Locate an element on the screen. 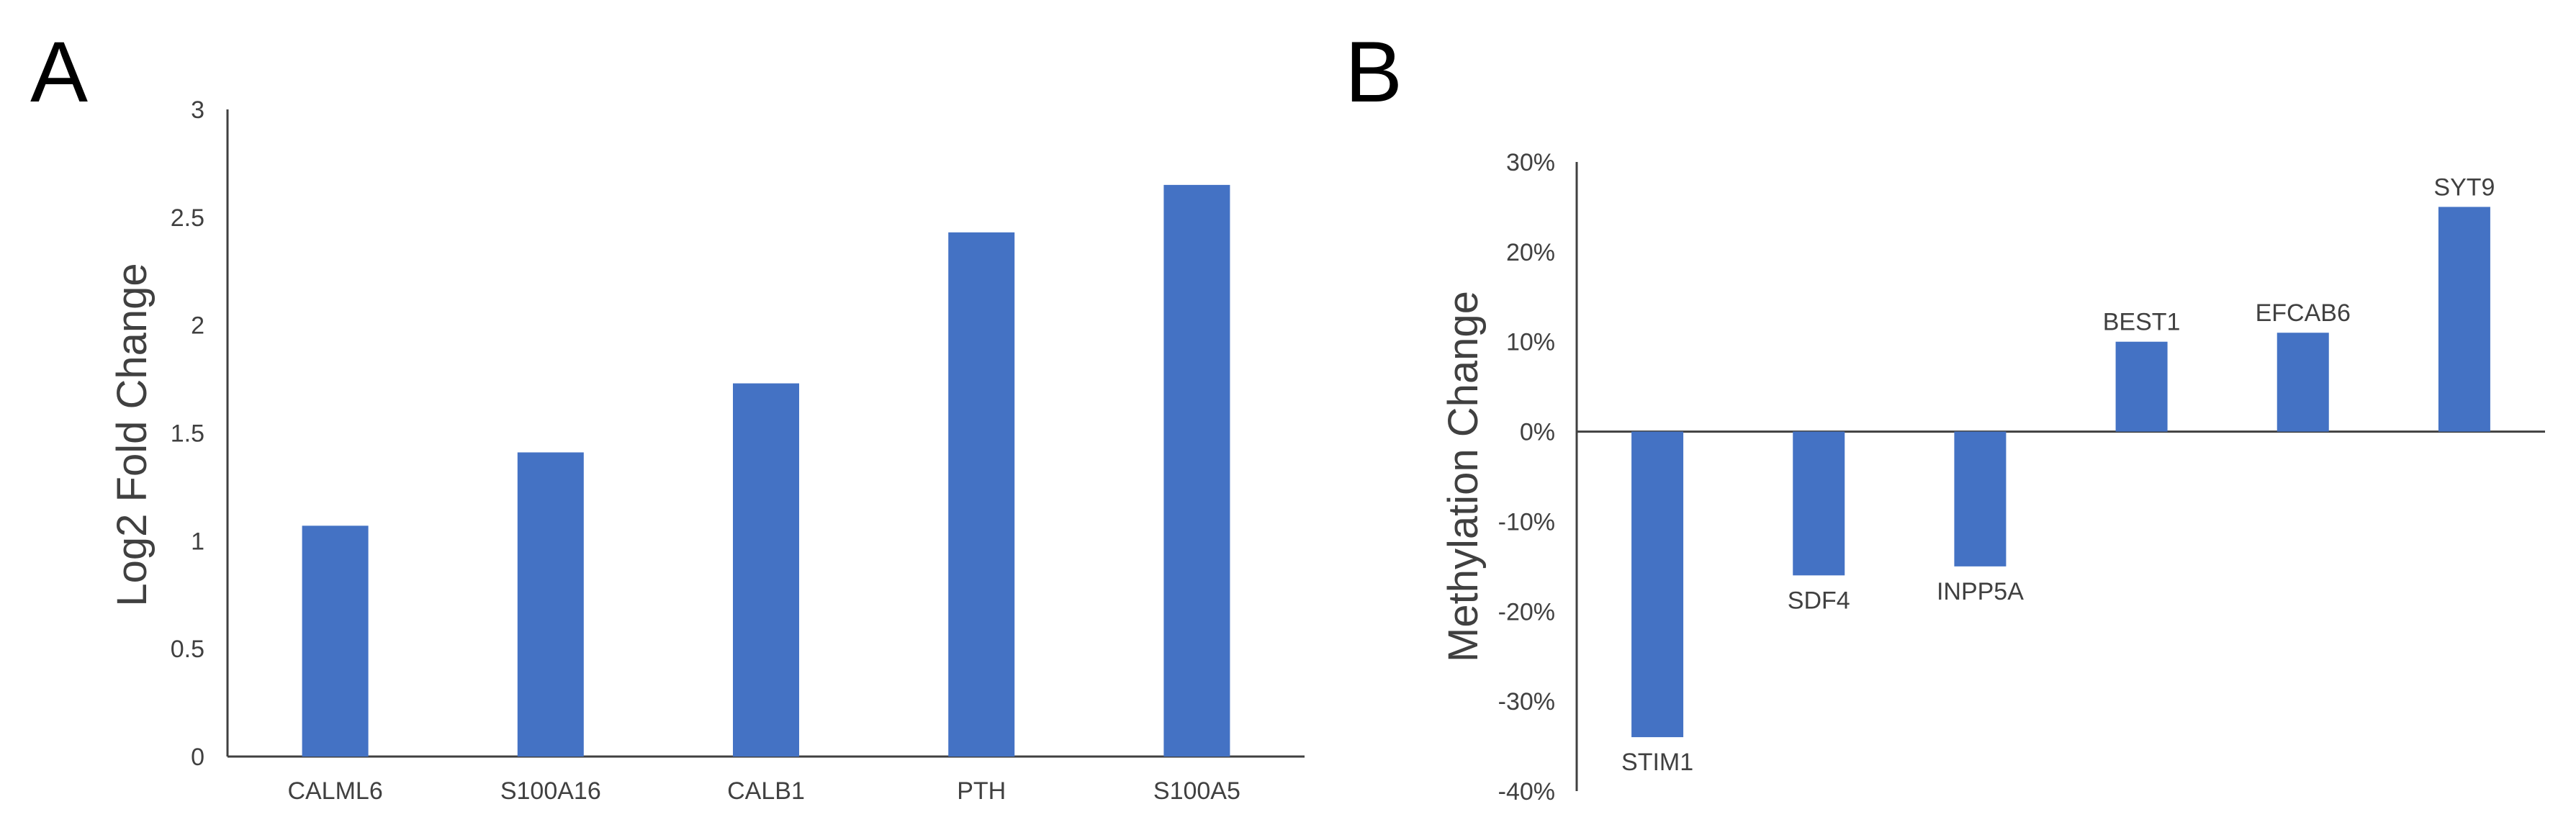 This screenshot has width=2576, height=835. panel-a-label: A is located at coordinates (59, 72).